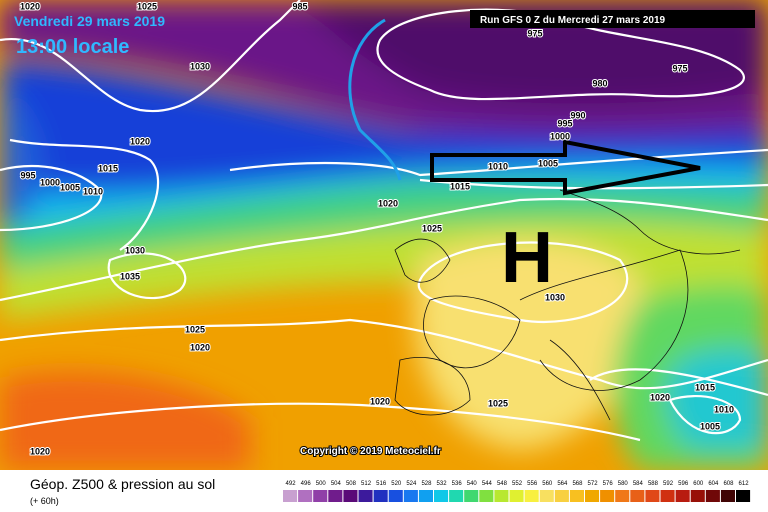  Describe the element at coordinates (668, 484) in the screenshot. I see `scale-label: 592` at that location.